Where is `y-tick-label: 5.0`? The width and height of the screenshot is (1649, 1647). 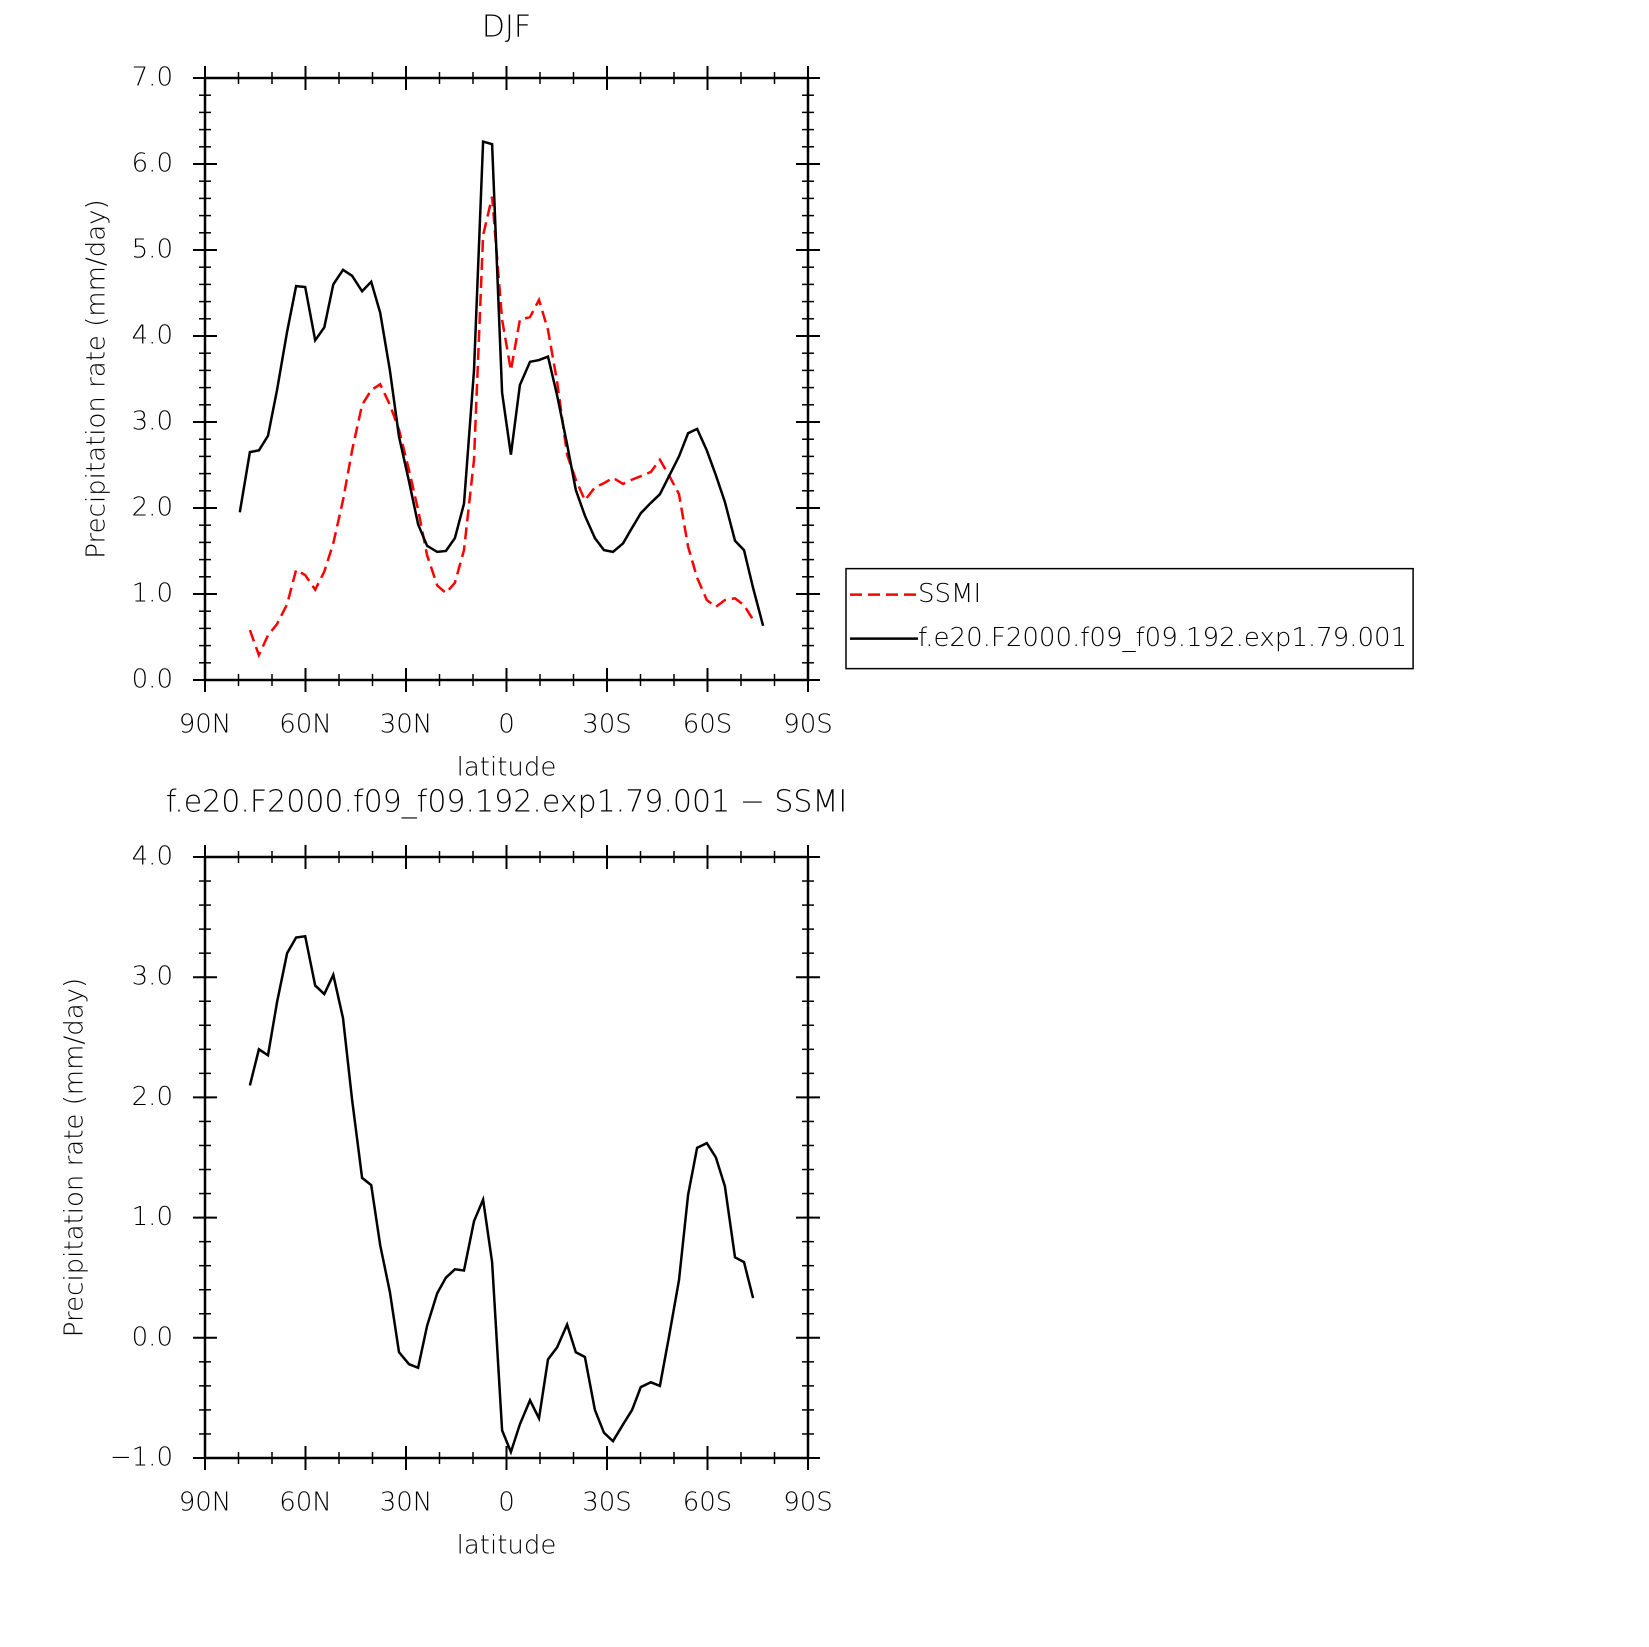
y-tick-label: 5.0 is located at coordinates (152, 250).